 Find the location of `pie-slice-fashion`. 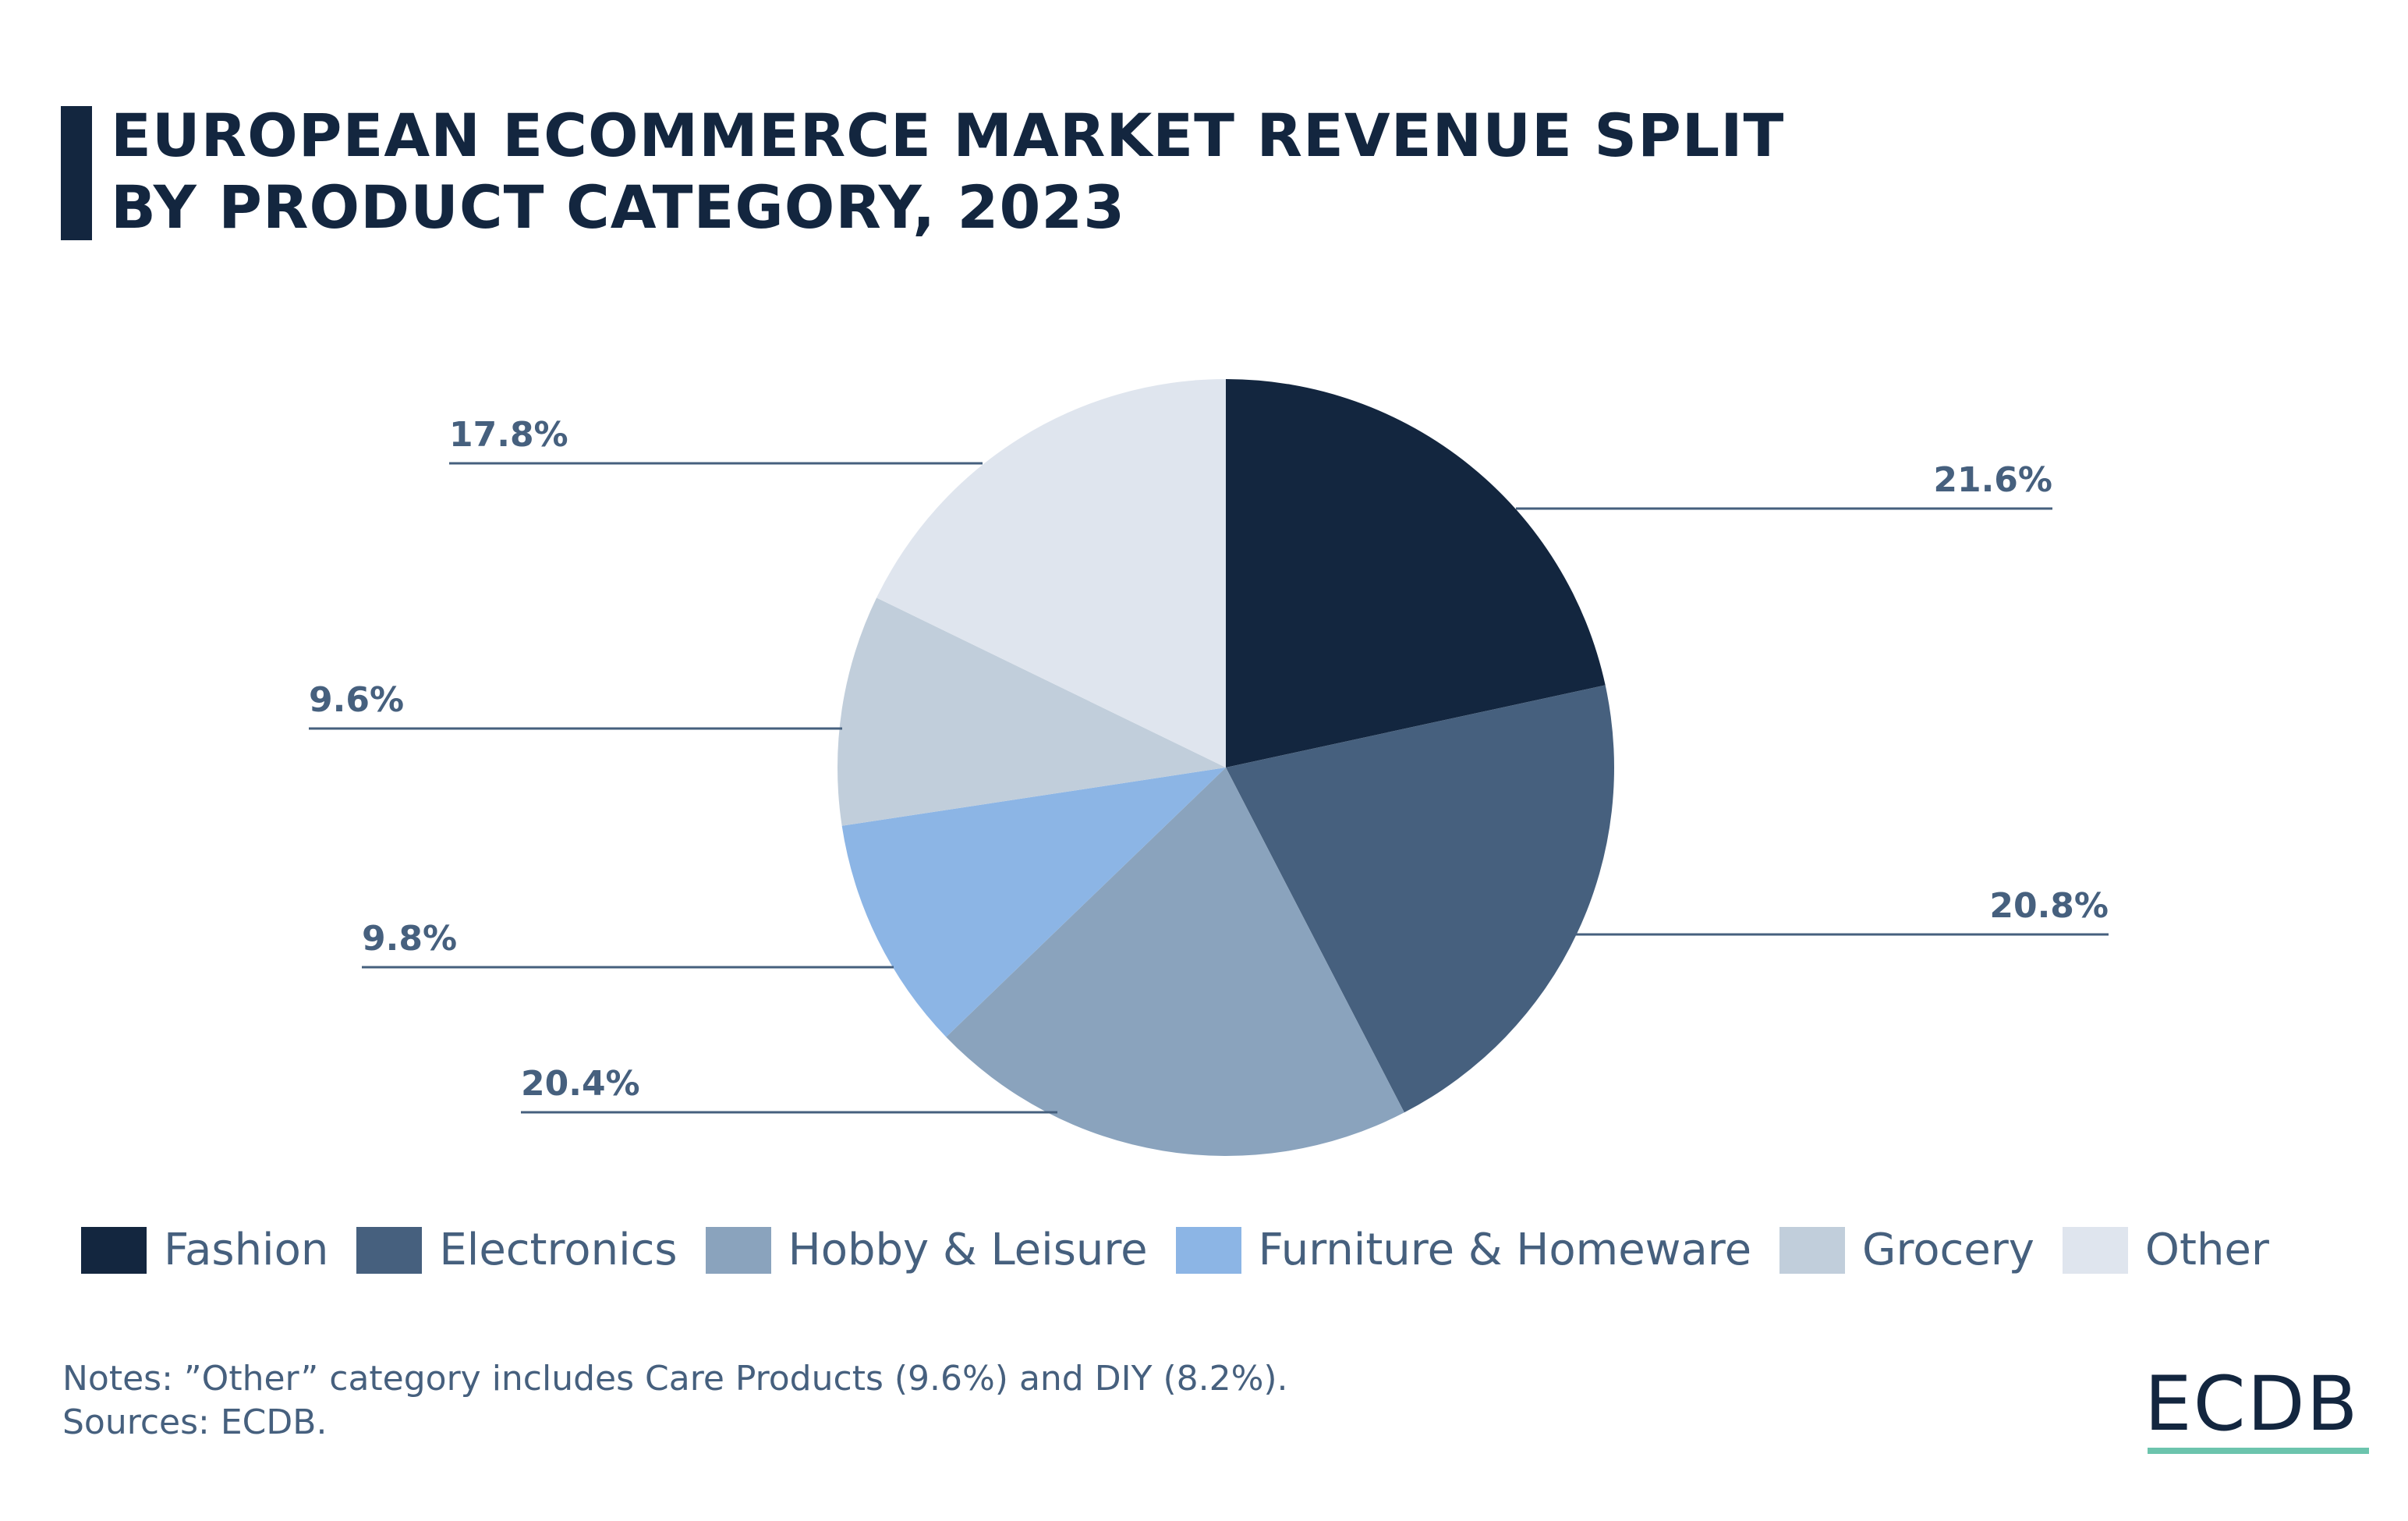

pie-slice-fashion is located at coordinates (1416, 573).